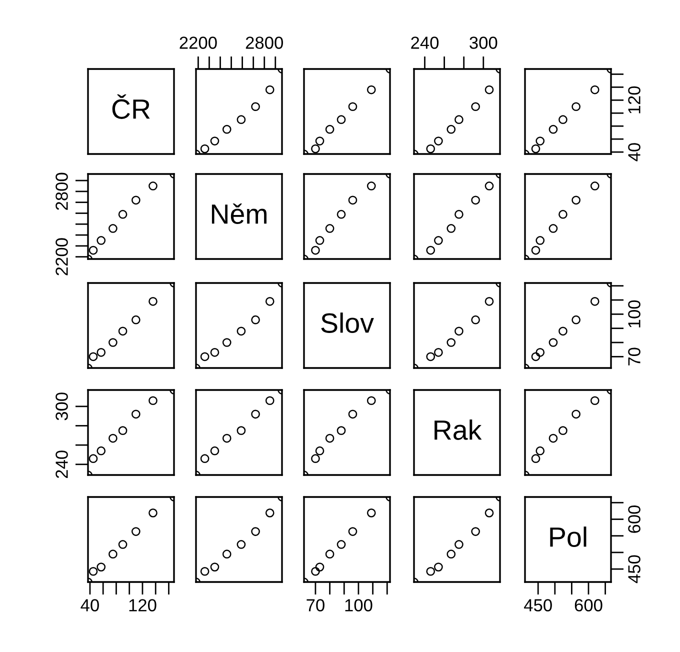 The height and width of the screenshot is (652, 680). Describe the element at coordinates (347, 322) in the screenshot. I see `text: Slov` at that location.